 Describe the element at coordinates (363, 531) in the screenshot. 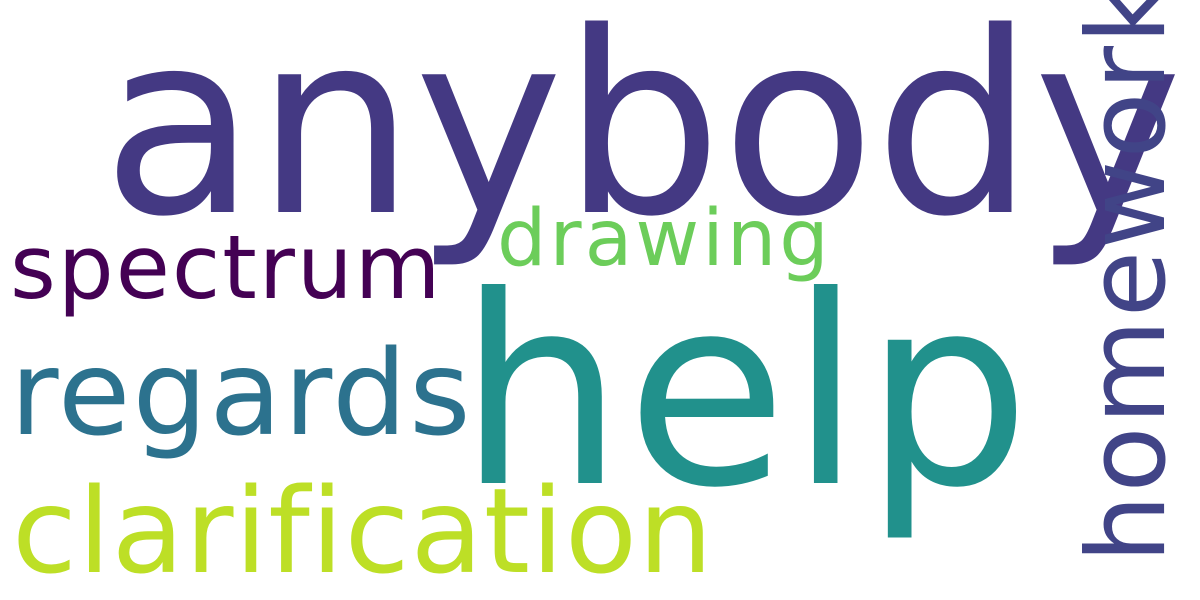

I see `word-clarification: clarification` at that location.